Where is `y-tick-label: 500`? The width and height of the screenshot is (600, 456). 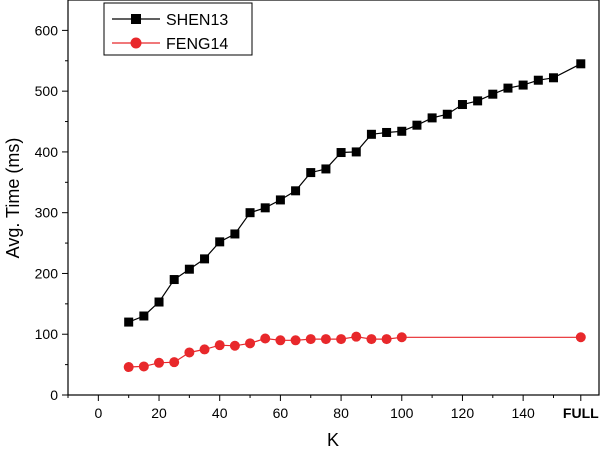
y-tick-label: 500 is located at coordinates (47, 91).